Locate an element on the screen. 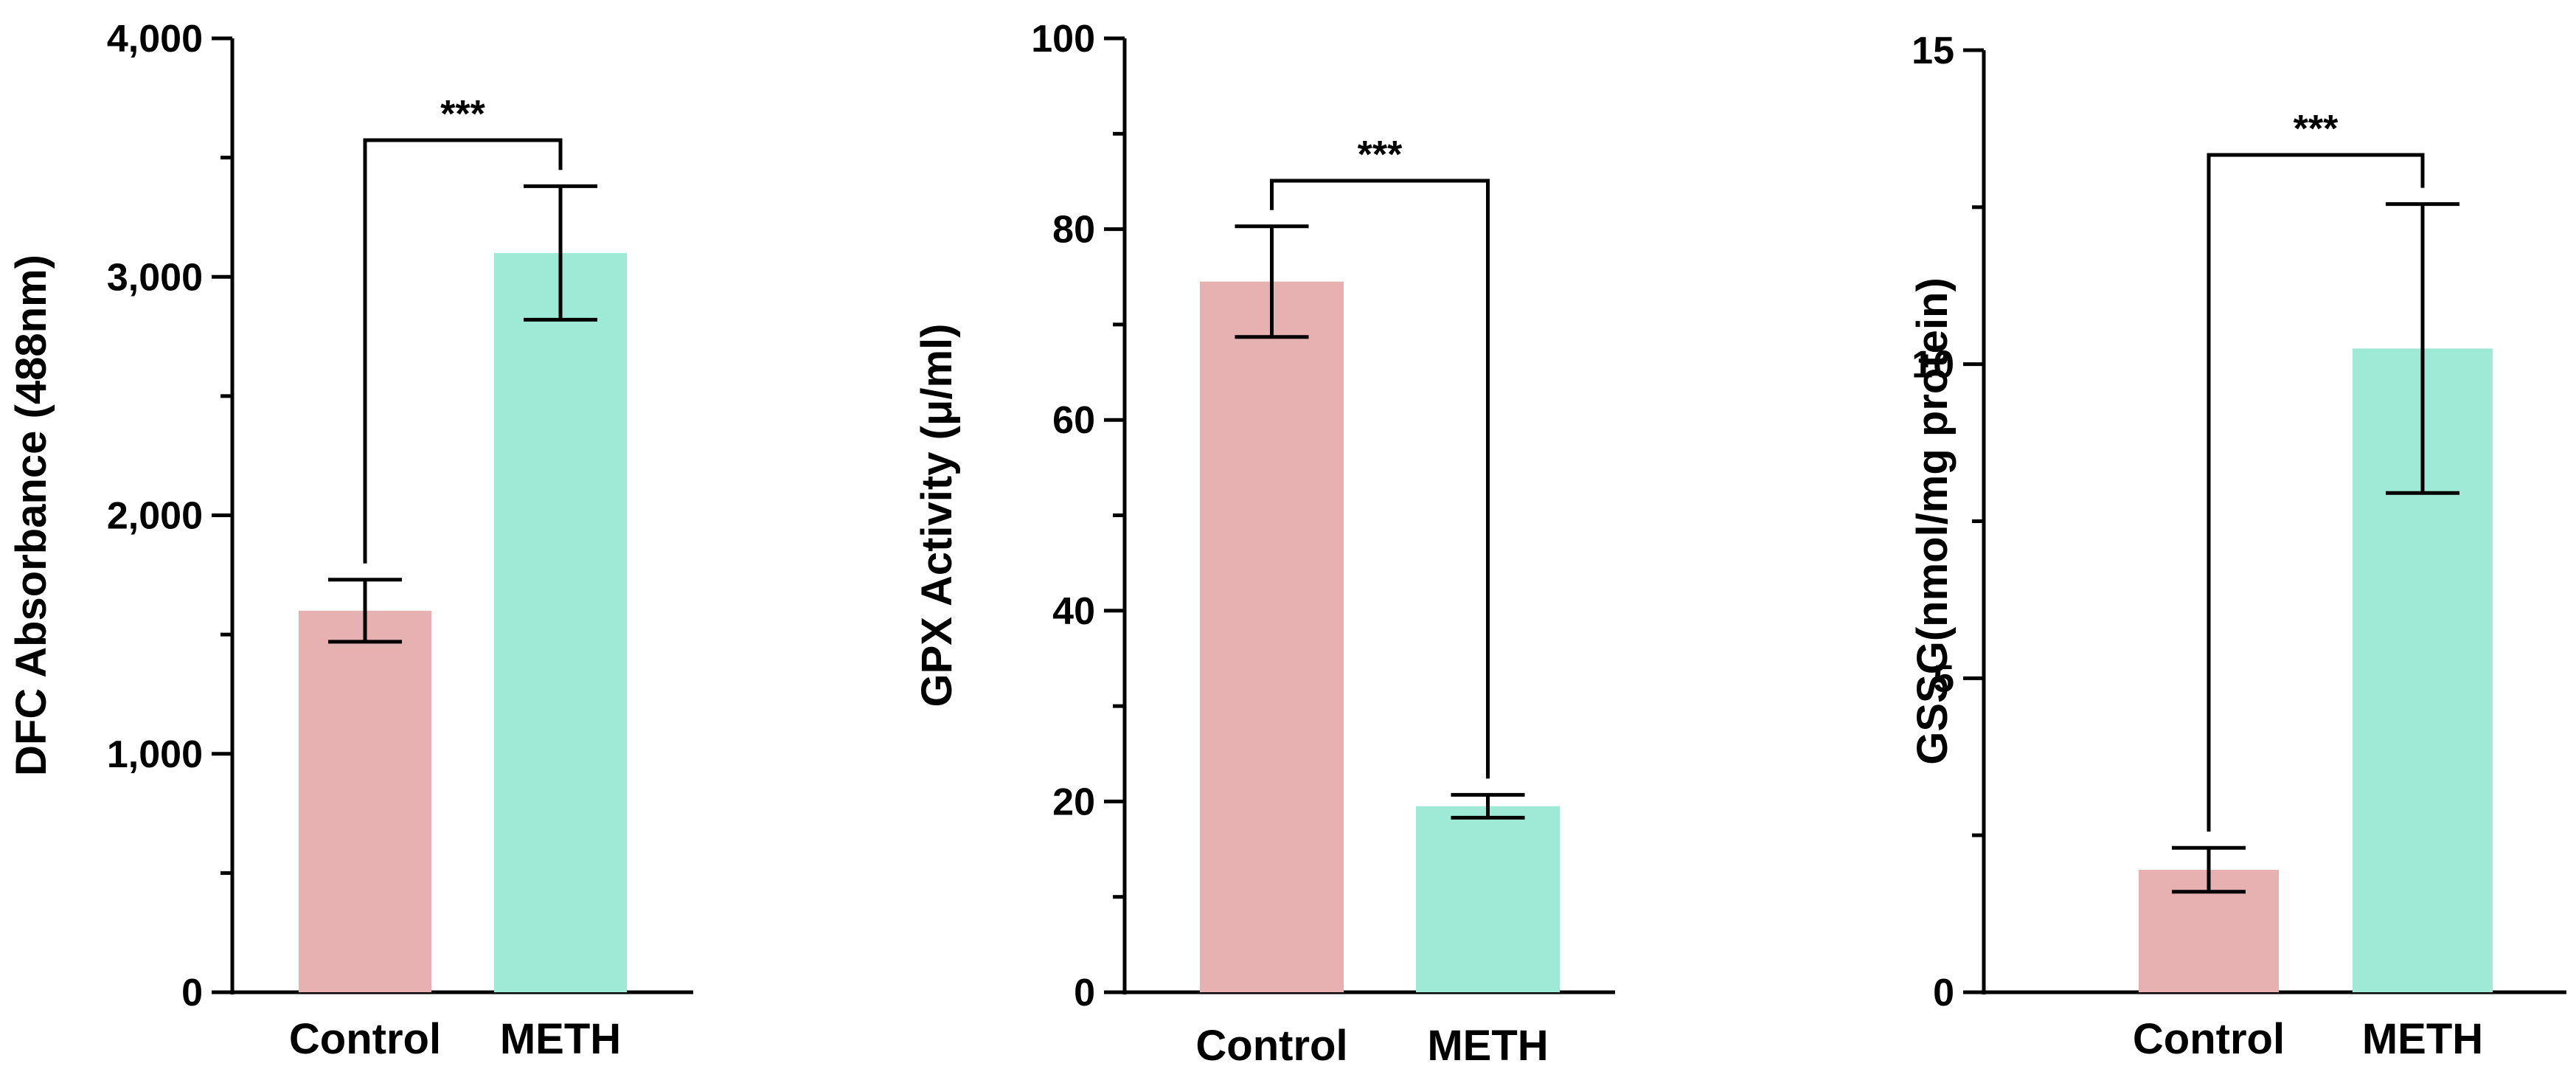 The height and width of the screenshot is (1083, 2576). y-tick-label: 60 is located at coordinates (1073, 420).